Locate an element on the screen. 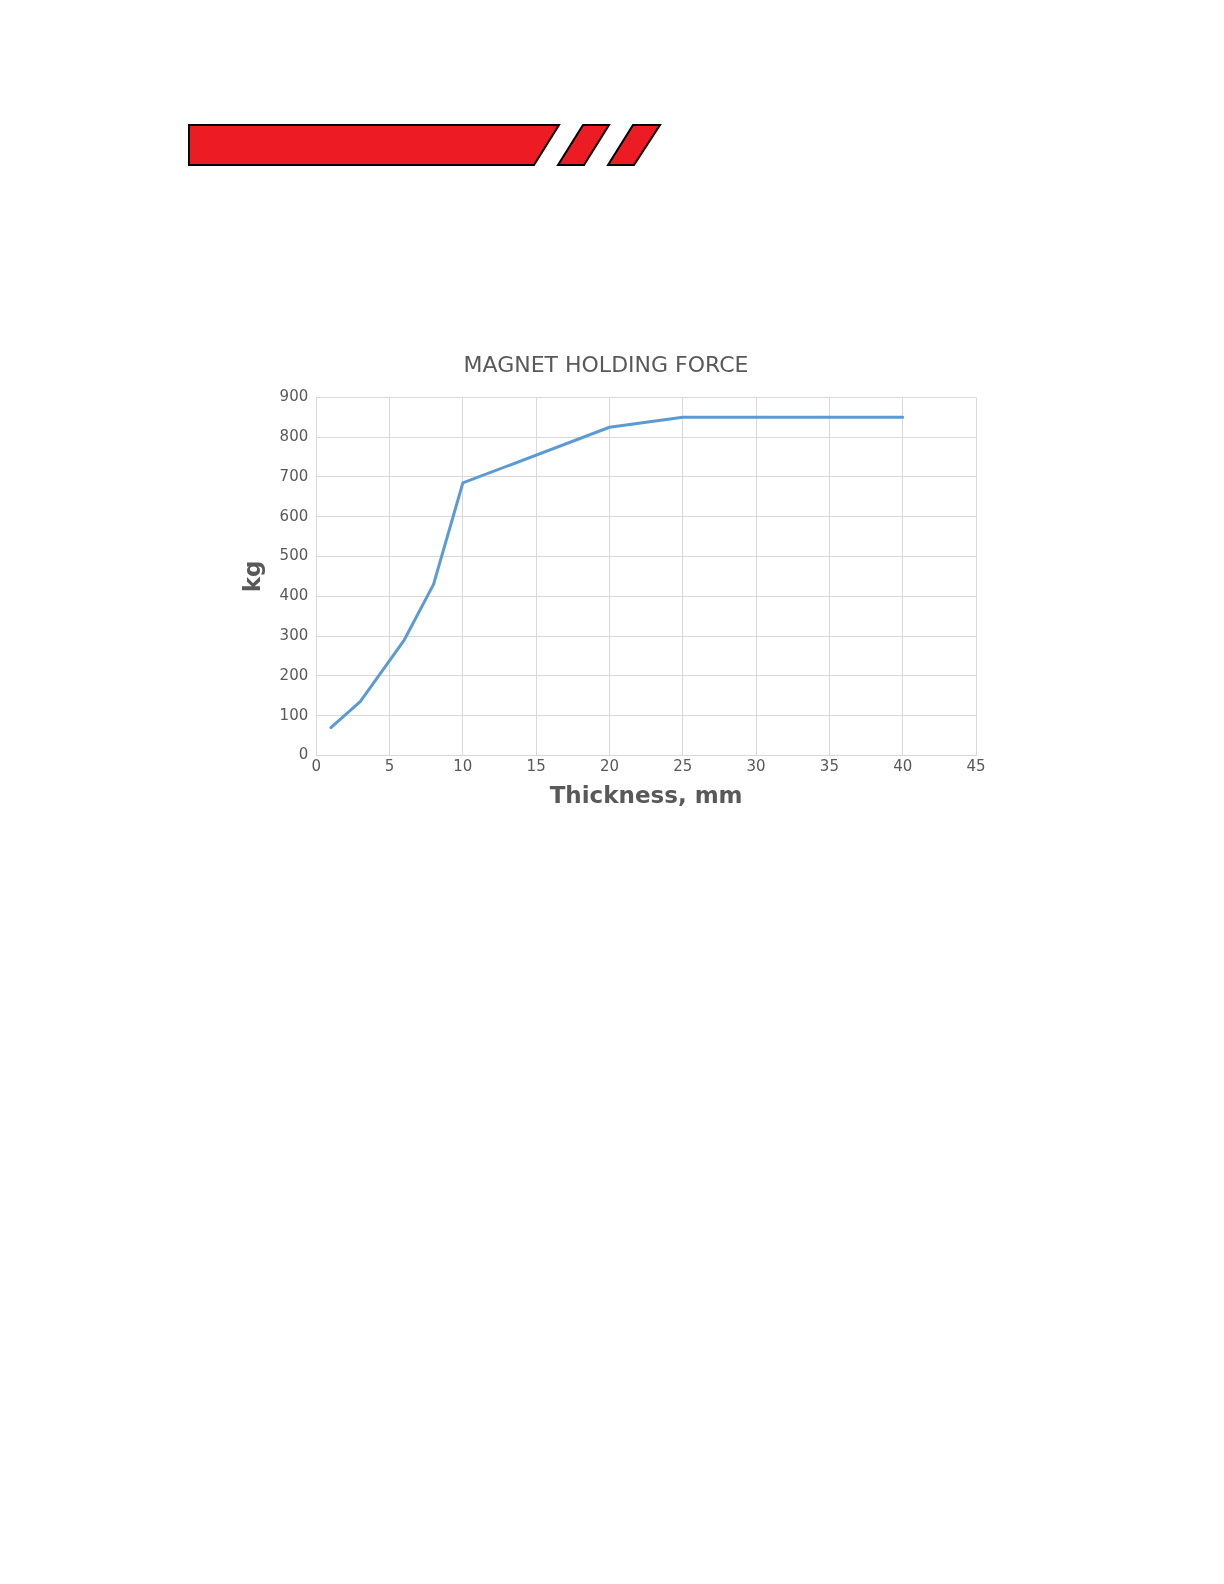  y-tick-label: 800 is located at coordinates (294, 436).